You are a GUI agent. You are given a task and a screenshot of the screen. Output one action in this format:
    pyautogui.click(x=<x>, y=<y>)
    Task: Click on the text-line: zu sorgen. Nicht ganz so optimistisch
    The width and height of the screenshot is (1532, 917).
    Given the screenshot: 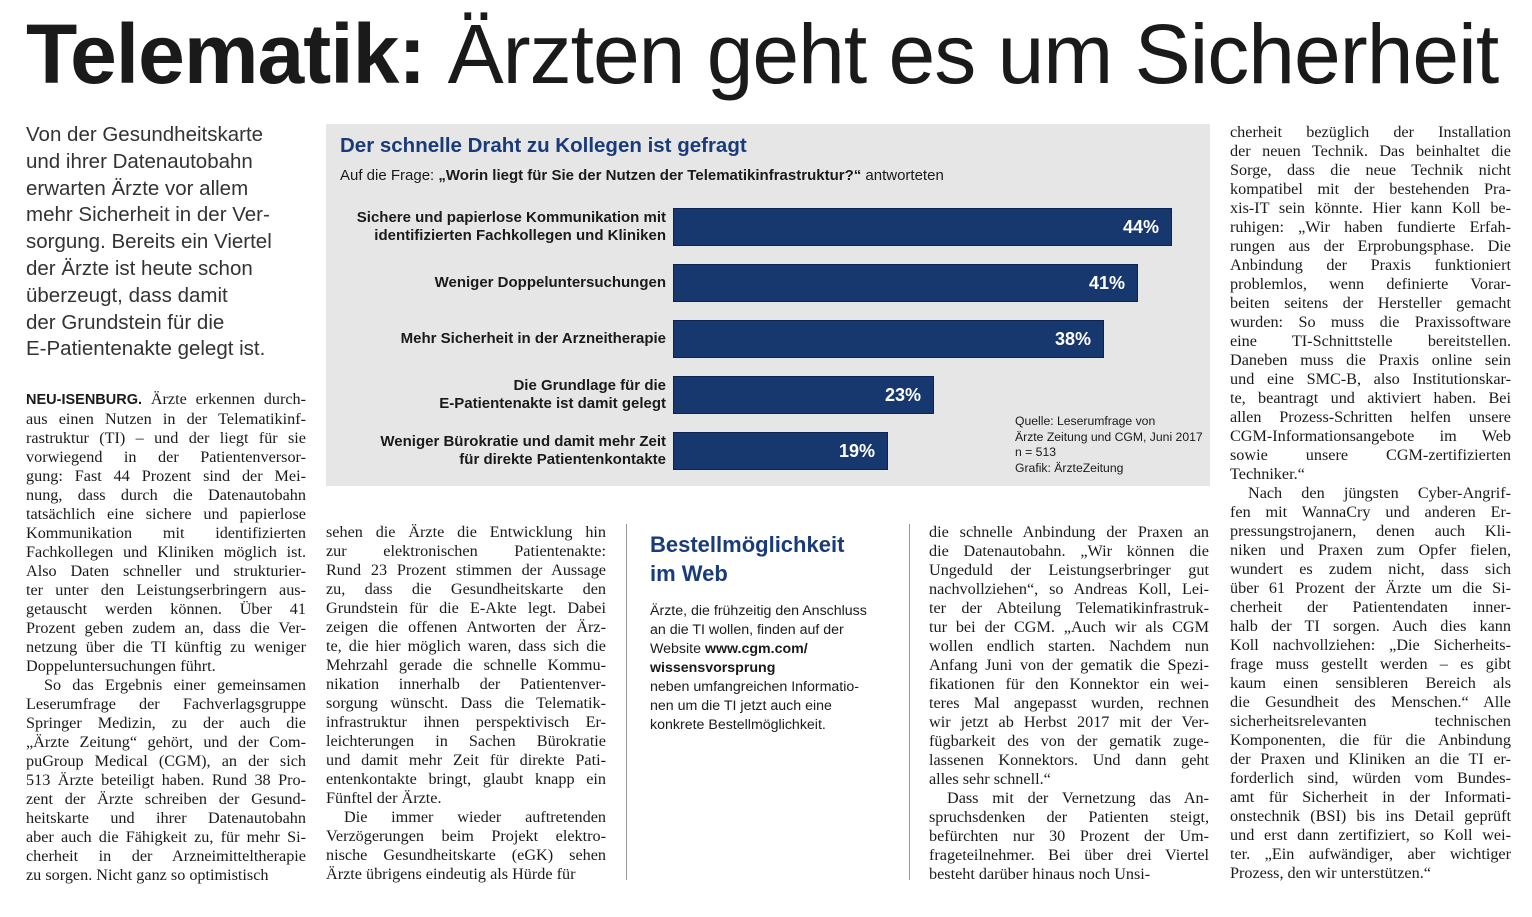 What is the action you would take?
    pyautogui.click(x=147, y=875)
    